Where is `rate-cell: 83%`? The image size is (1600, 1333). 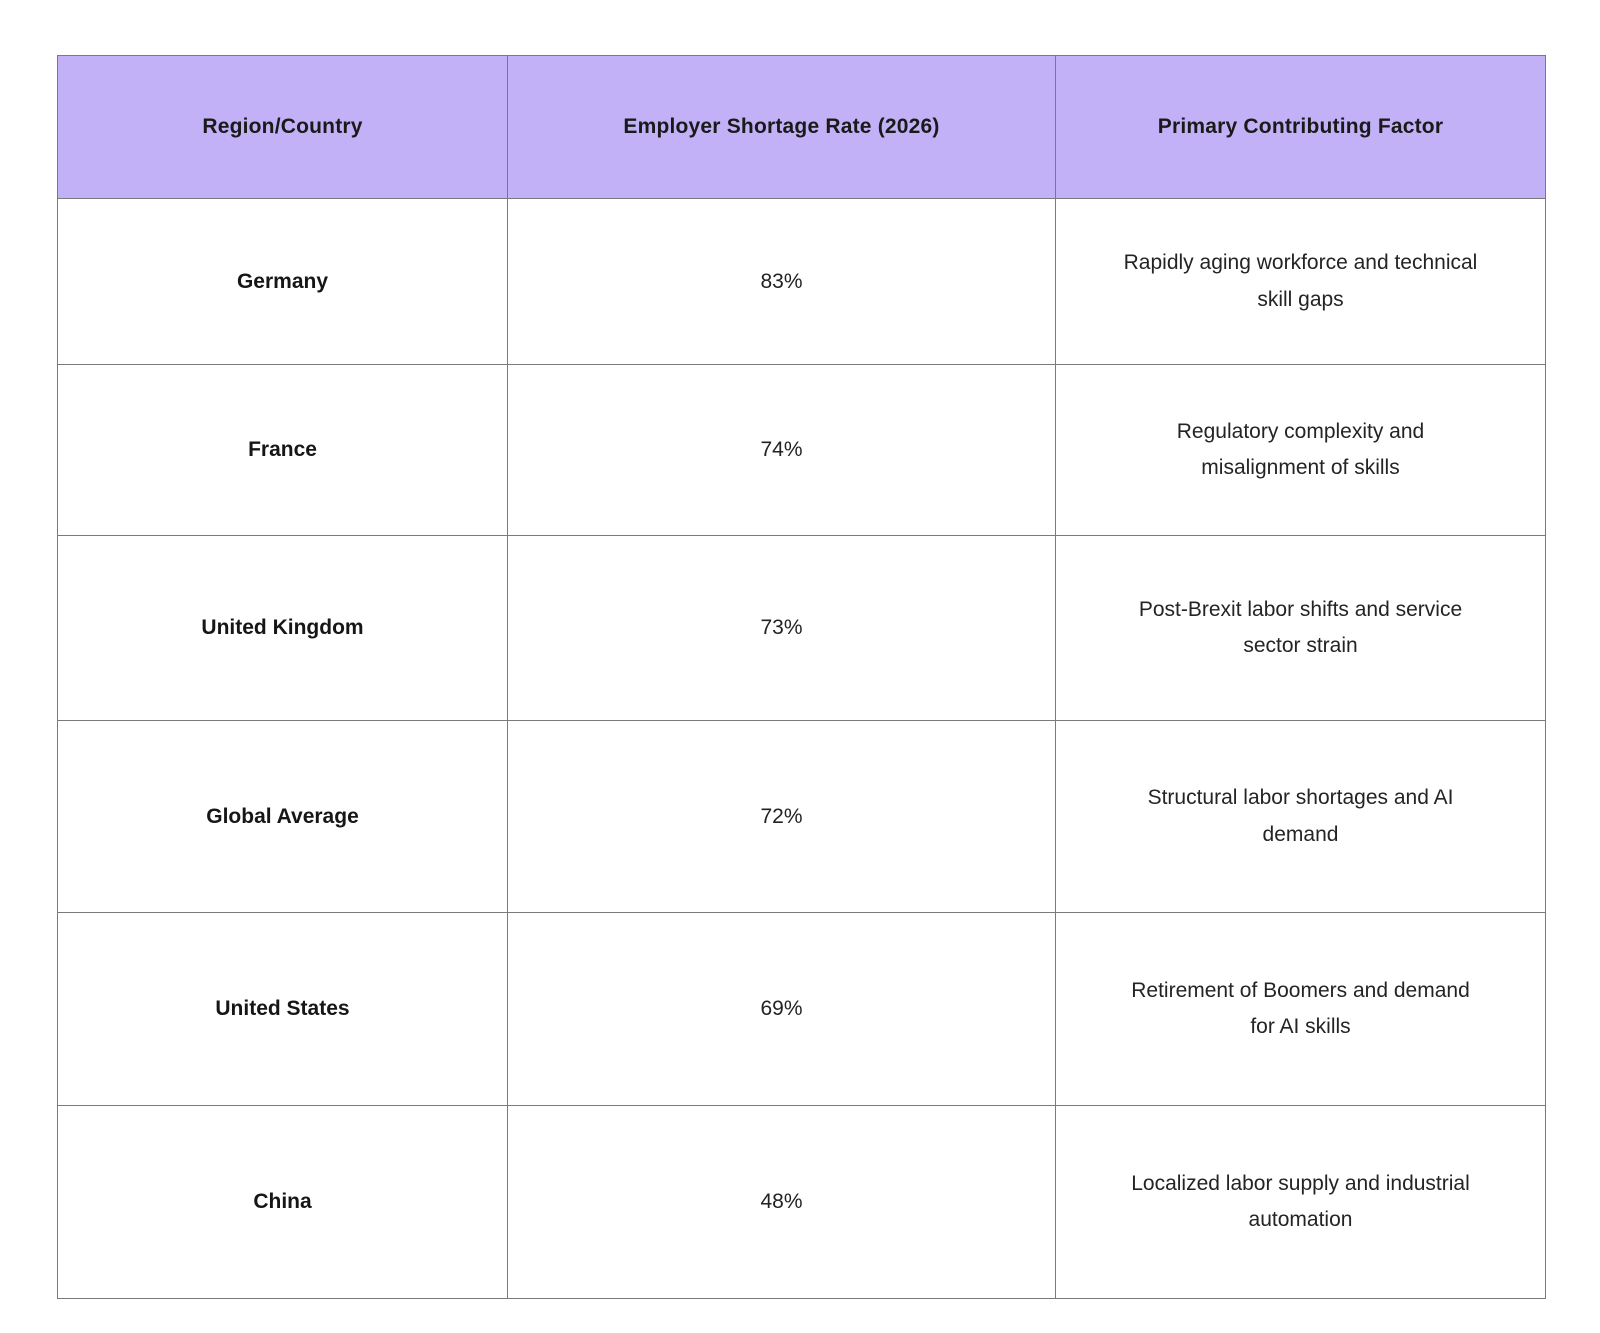
rate-cell: 83% is located at coordinates (781, 281).